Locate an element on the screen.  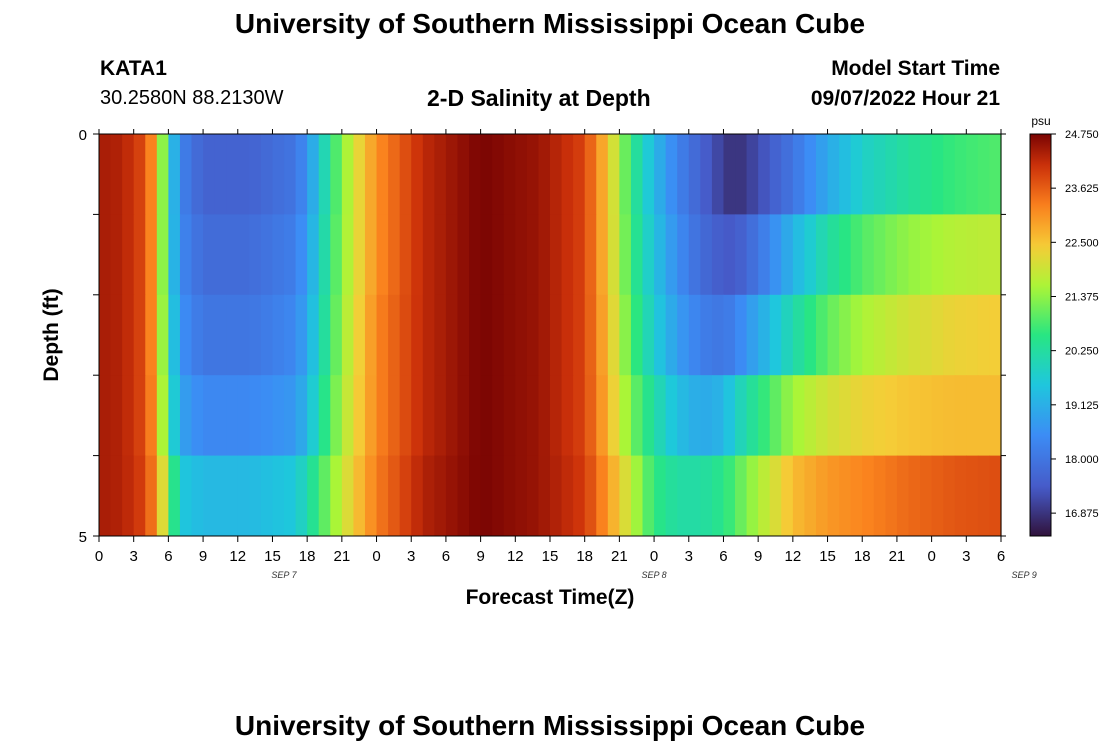
x-tick-label: 12 is located at coordinates (793, 556).